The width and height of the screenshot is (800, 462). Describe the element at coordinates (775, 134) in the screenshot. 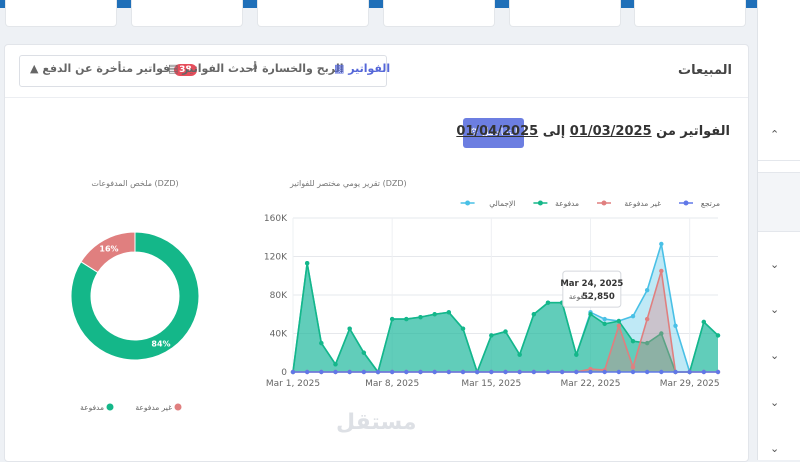

I see `chevron-up-icon: ⌃` at that location.